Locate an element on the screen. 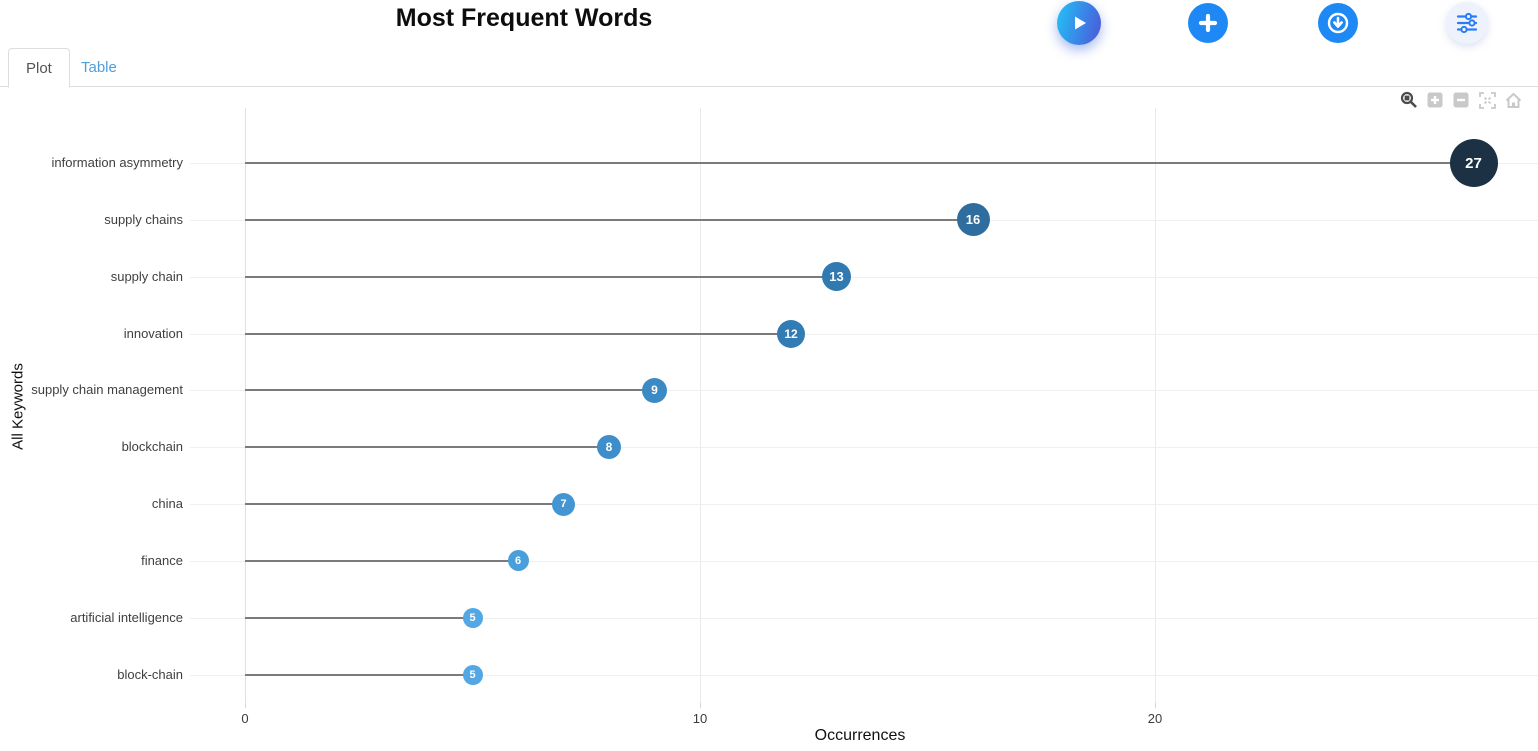 The width and height of the screenshot is (1538, 751). x-tick-label: 0 is located at coordinates (245, 718).